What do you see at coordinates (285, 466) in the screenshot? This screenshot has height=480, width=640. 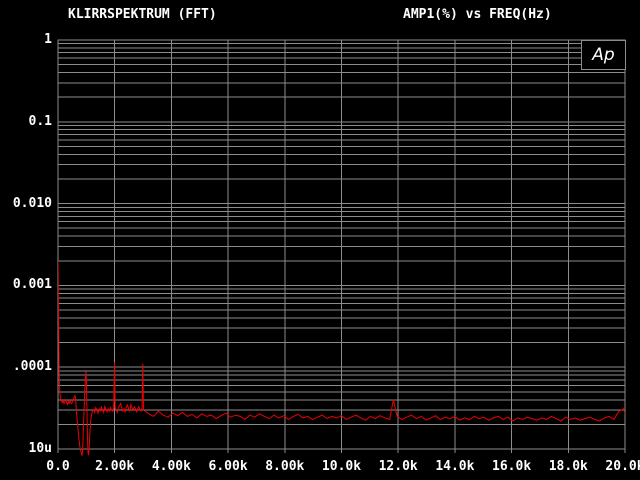 I see `x-tick-label: 8.00k` at bounding box center [285, 466].